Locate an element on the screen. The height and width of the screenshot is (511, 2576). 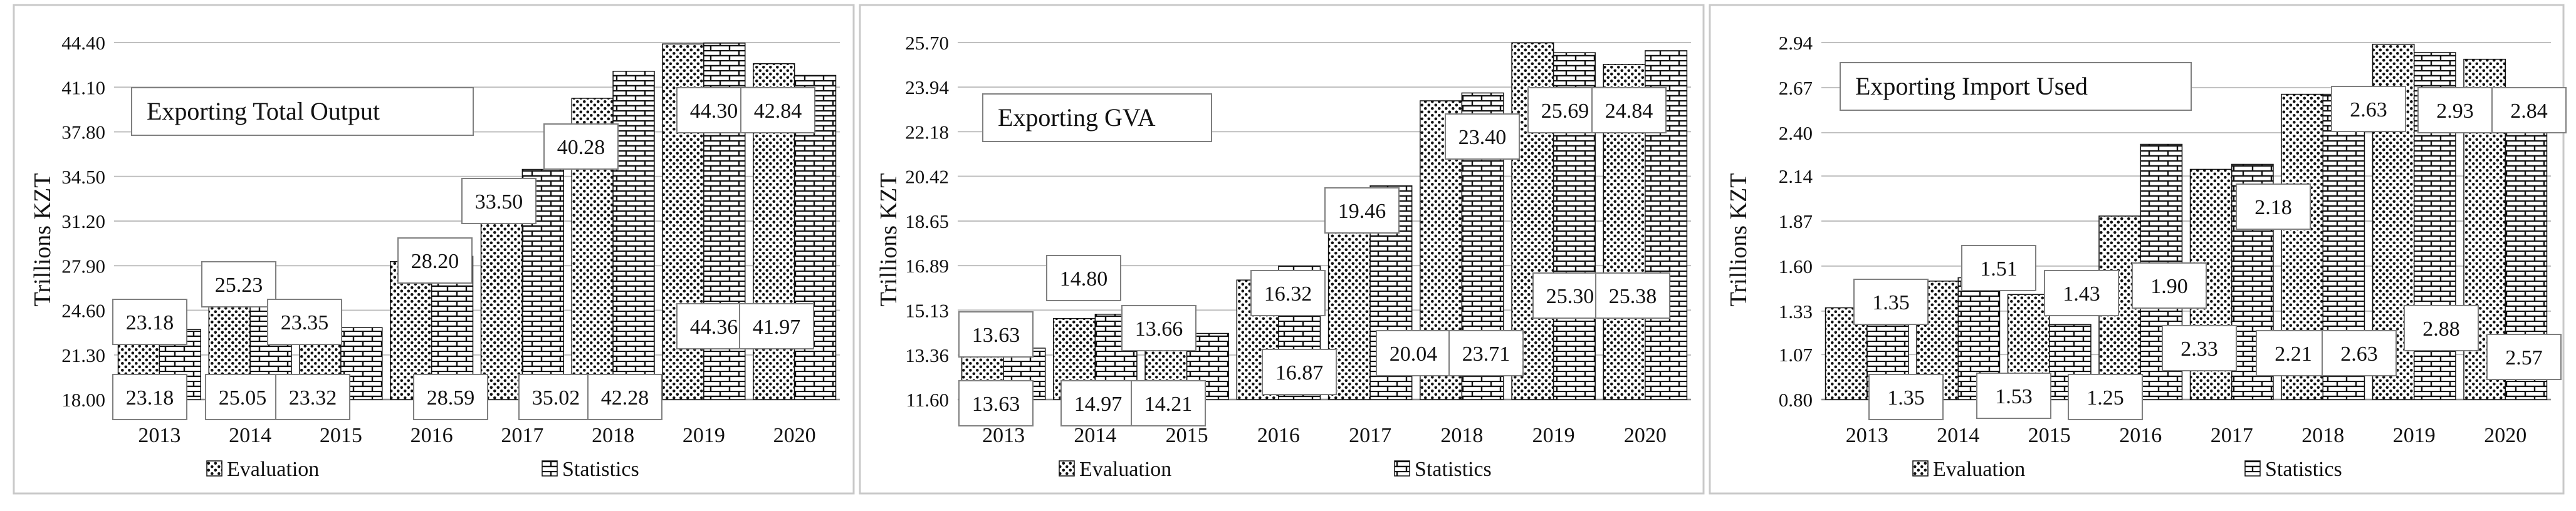
data-label-text: 16.87 is located at coordinates (1299, 373).